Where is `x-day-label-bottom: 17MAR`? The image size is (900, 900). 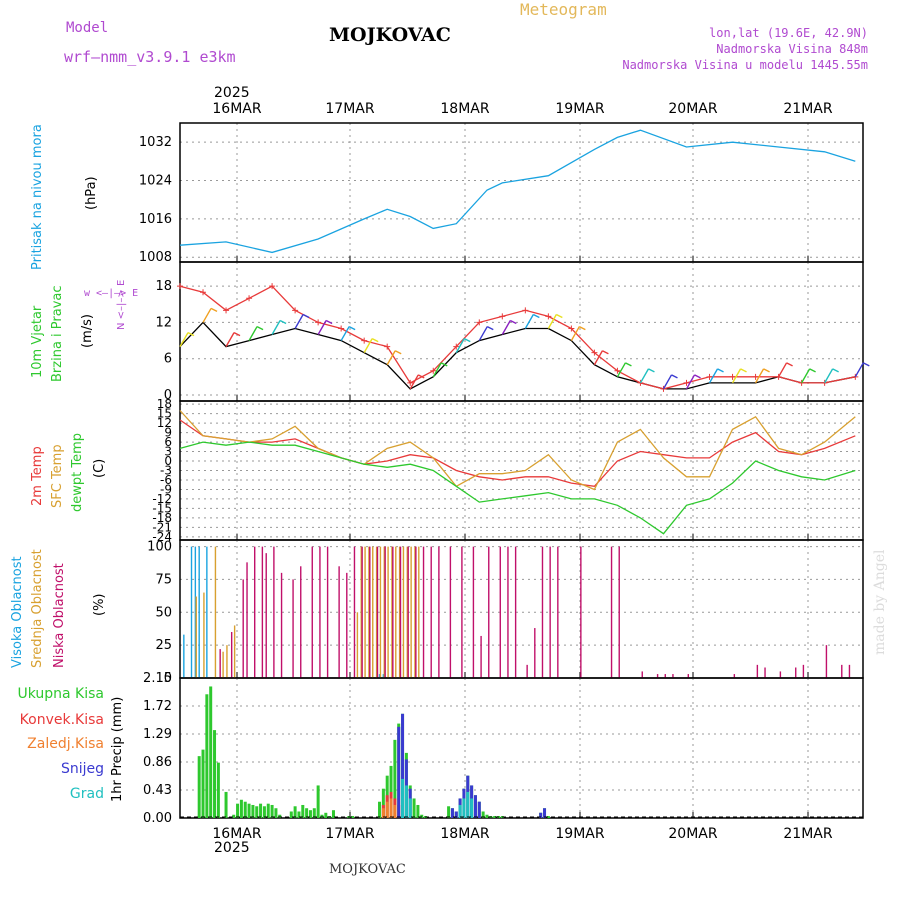
x-day-label-bottom: 17MAR is located at coordinates (349, 834).